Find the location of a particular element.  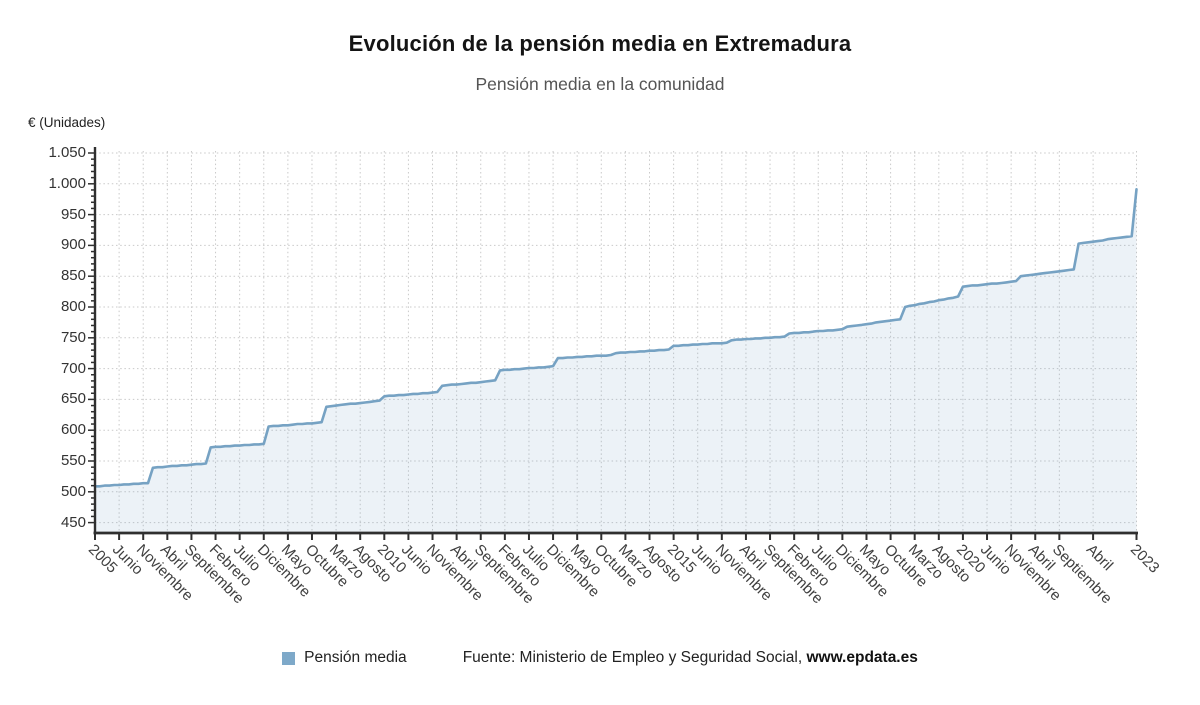

y-tick-label: 1.000 is located at coordinates (67, 183).